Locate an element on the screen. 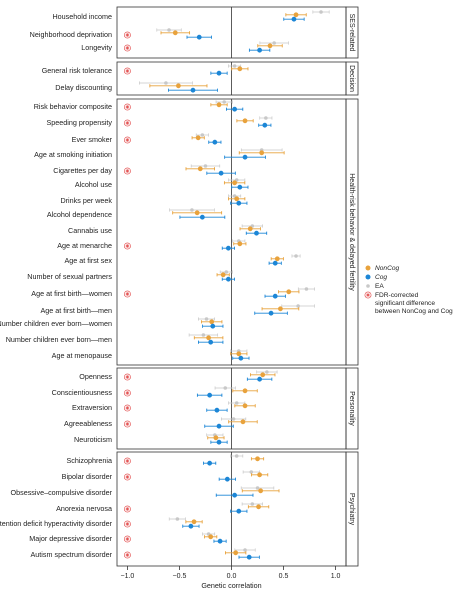  panel-3-trait-5-label: Cigarettes per day is located at coordinates (82, 170).